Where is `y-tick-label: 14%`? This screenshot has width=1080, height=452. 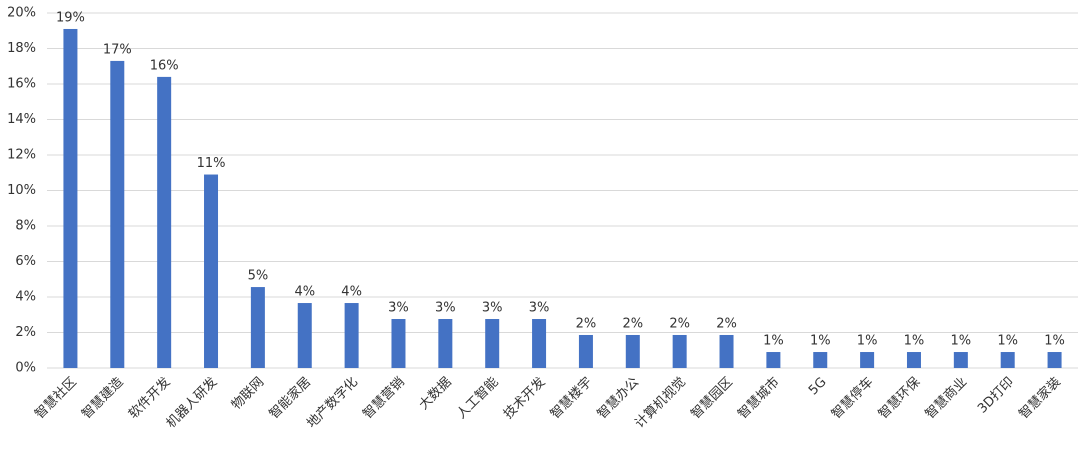
y-tick-label: 14% is located at coordinates (21, 119).